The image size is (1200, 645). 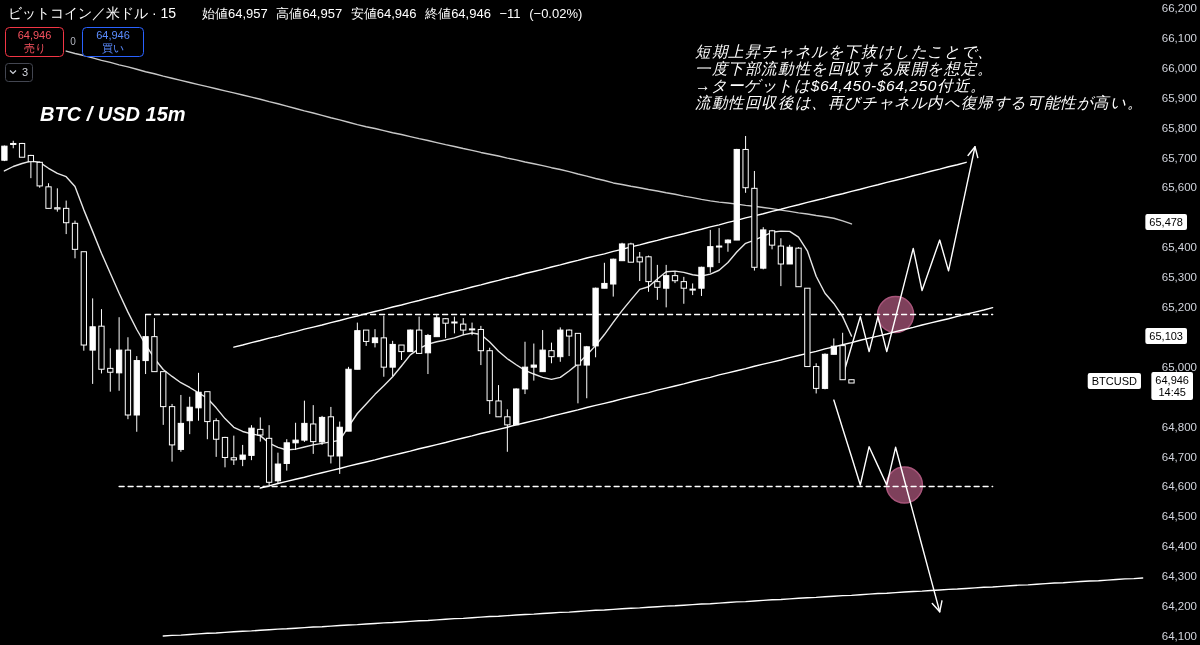 What do you see at coordinates (841, 85) in the screenshot?
I see `annotation: →ターゲットは$64,450-$64,250付近。` at bounding box center [841, 85].